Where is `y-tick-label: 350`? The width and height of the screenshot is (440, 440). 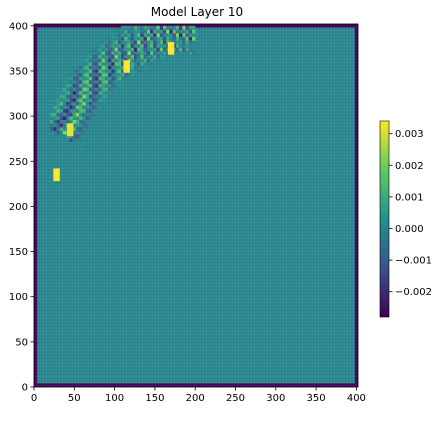
y-tick-label: 350 is located at coordinates (18, 71).